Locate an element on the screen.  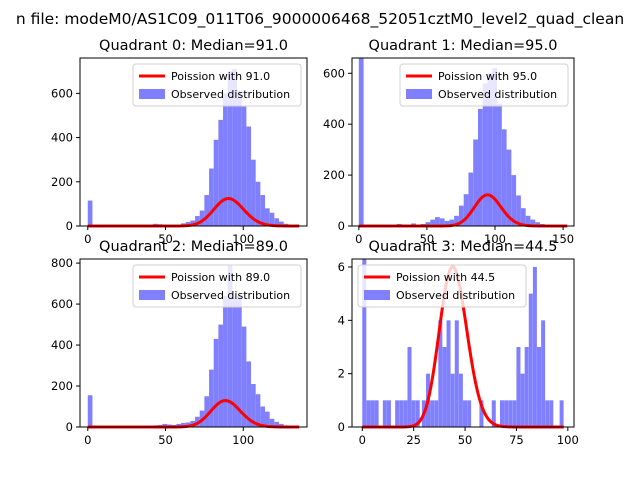
subplot-title: Quadrant 1: Median=95.0 is located at coordinates (463, 46).